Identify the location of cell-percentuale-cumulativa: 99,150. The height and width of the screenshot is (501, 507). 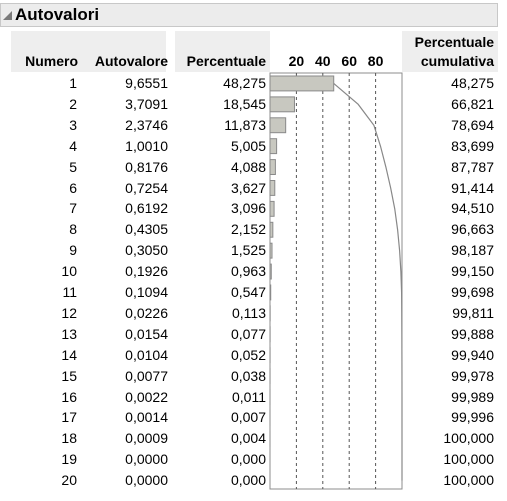
(472, 271).